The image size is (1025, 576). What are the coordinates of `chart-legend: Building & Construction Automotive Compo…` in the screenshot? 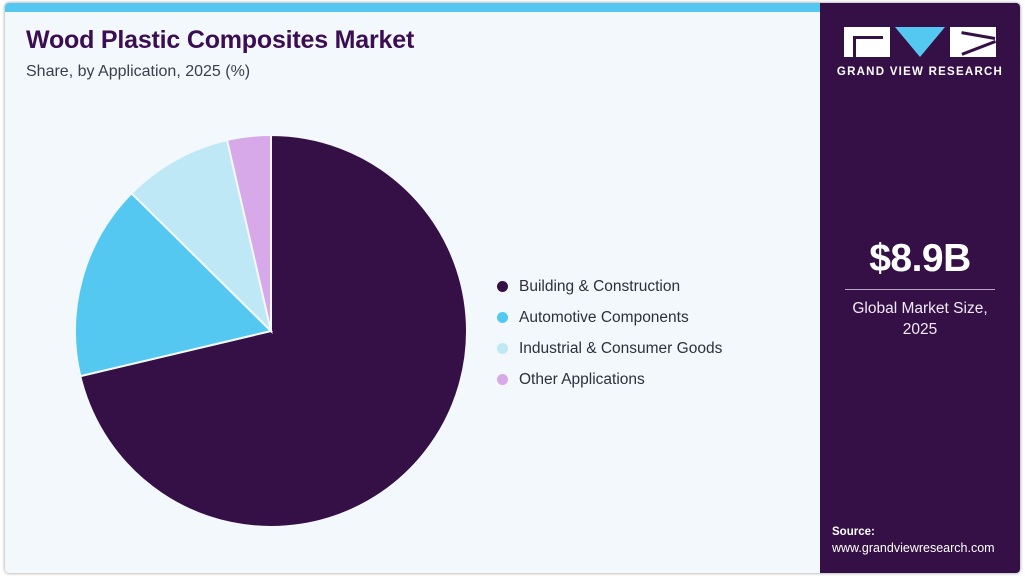 It's located at (609, 333).